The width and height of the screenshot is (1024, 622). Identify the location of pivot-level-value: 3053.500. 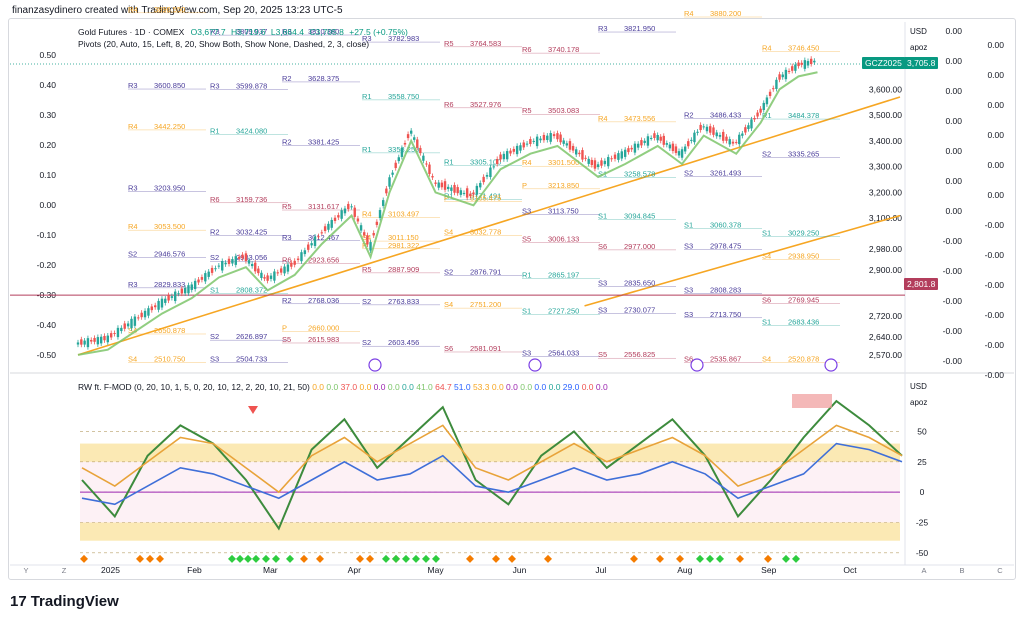
(169, 226).